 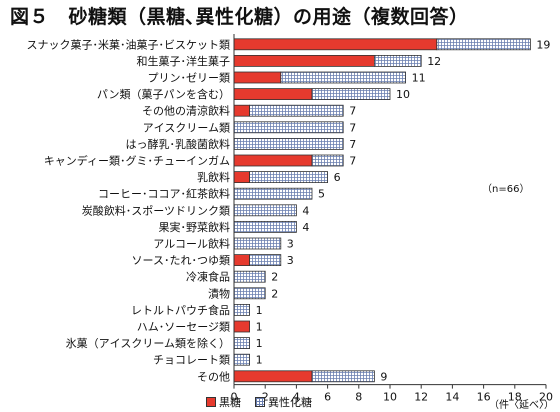 I want to click on total-value-label: 10, so click(x=403, y=94).